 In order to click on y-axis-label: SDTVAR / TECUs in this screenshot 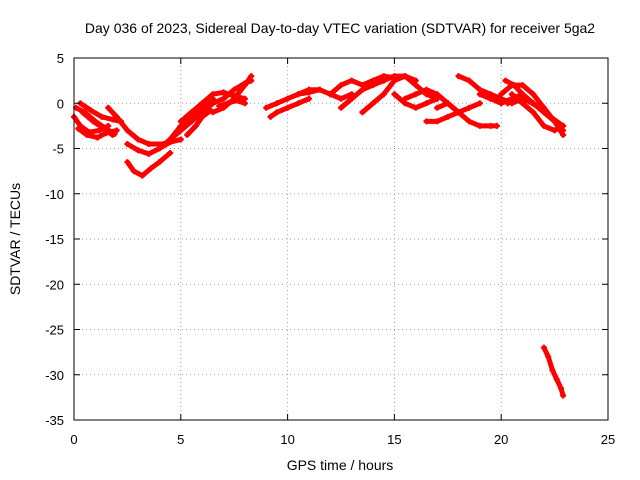, I will do `click(15, 239)`.